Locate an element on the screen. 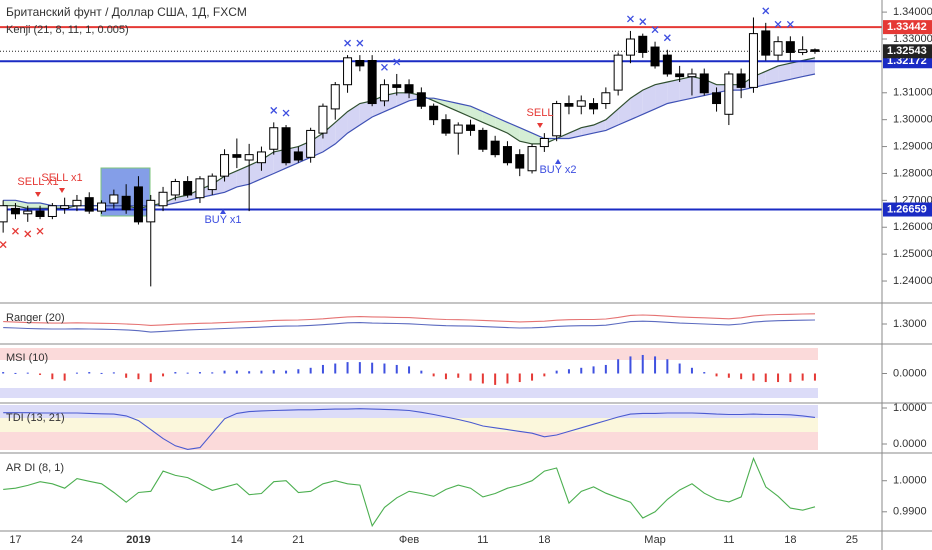  y-tick-label: 1.28000 is located at coordinates (912, 173).